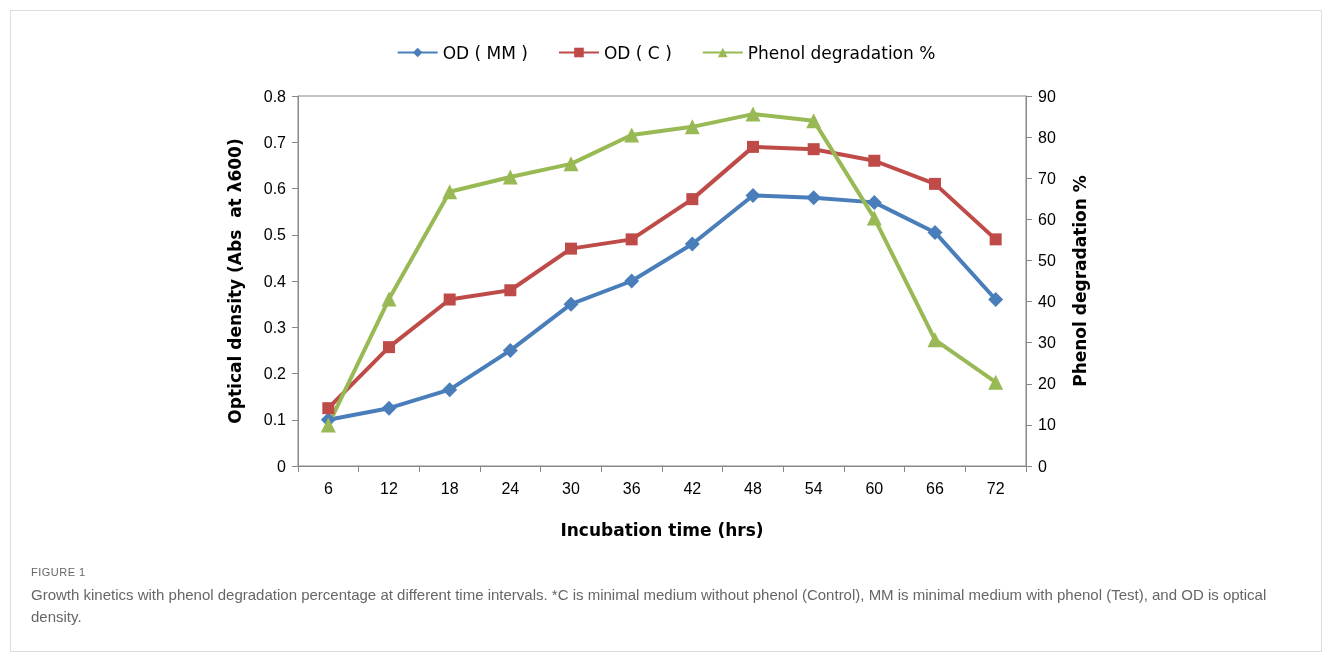 The image size is (1330, 659). Describe the element at coordinates (449, 488) in the screenshot. I see `x-tick-label: 18` at that location.